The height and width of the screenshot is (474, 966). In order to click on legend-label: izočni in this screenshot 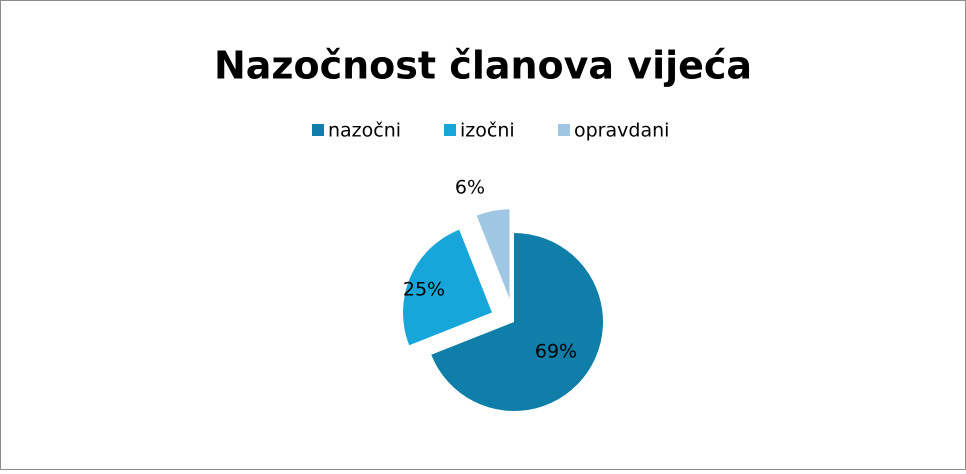, I will do `click(487, 131)`.